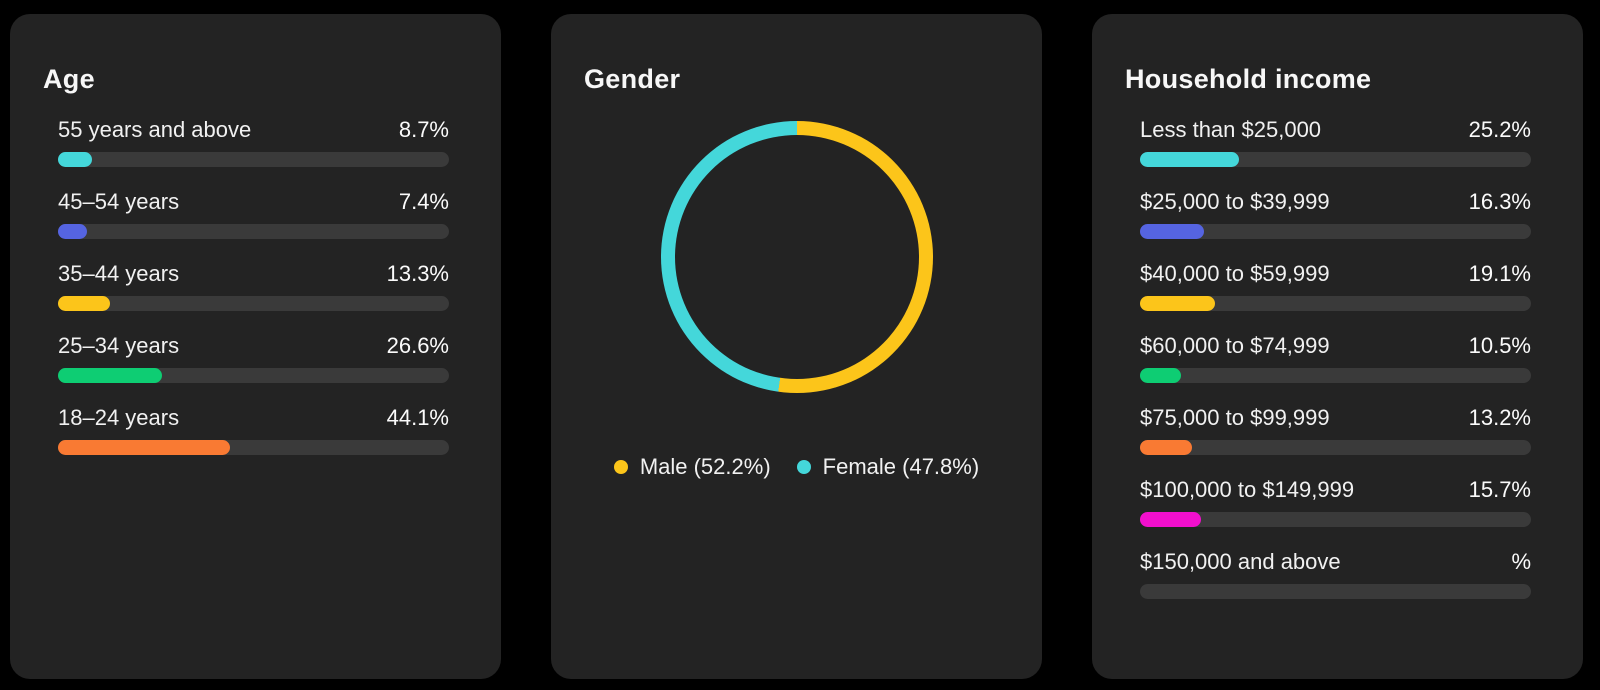 The width and height of the screenshot is (1600, 690). What do you see at coordinates (119, 201) in the screenshot?
I see `row-label: 45–54 years` at bounding box center [119, 201].